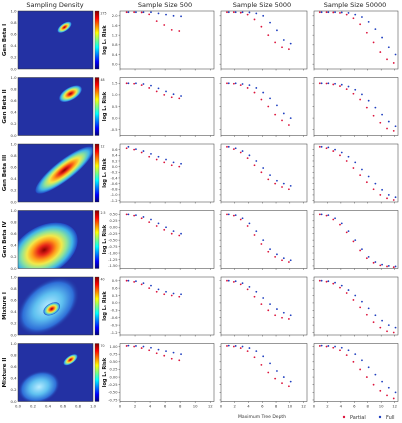 This screenshot has width=402, height=423. I want to click on colorbar, so click(97, 106).